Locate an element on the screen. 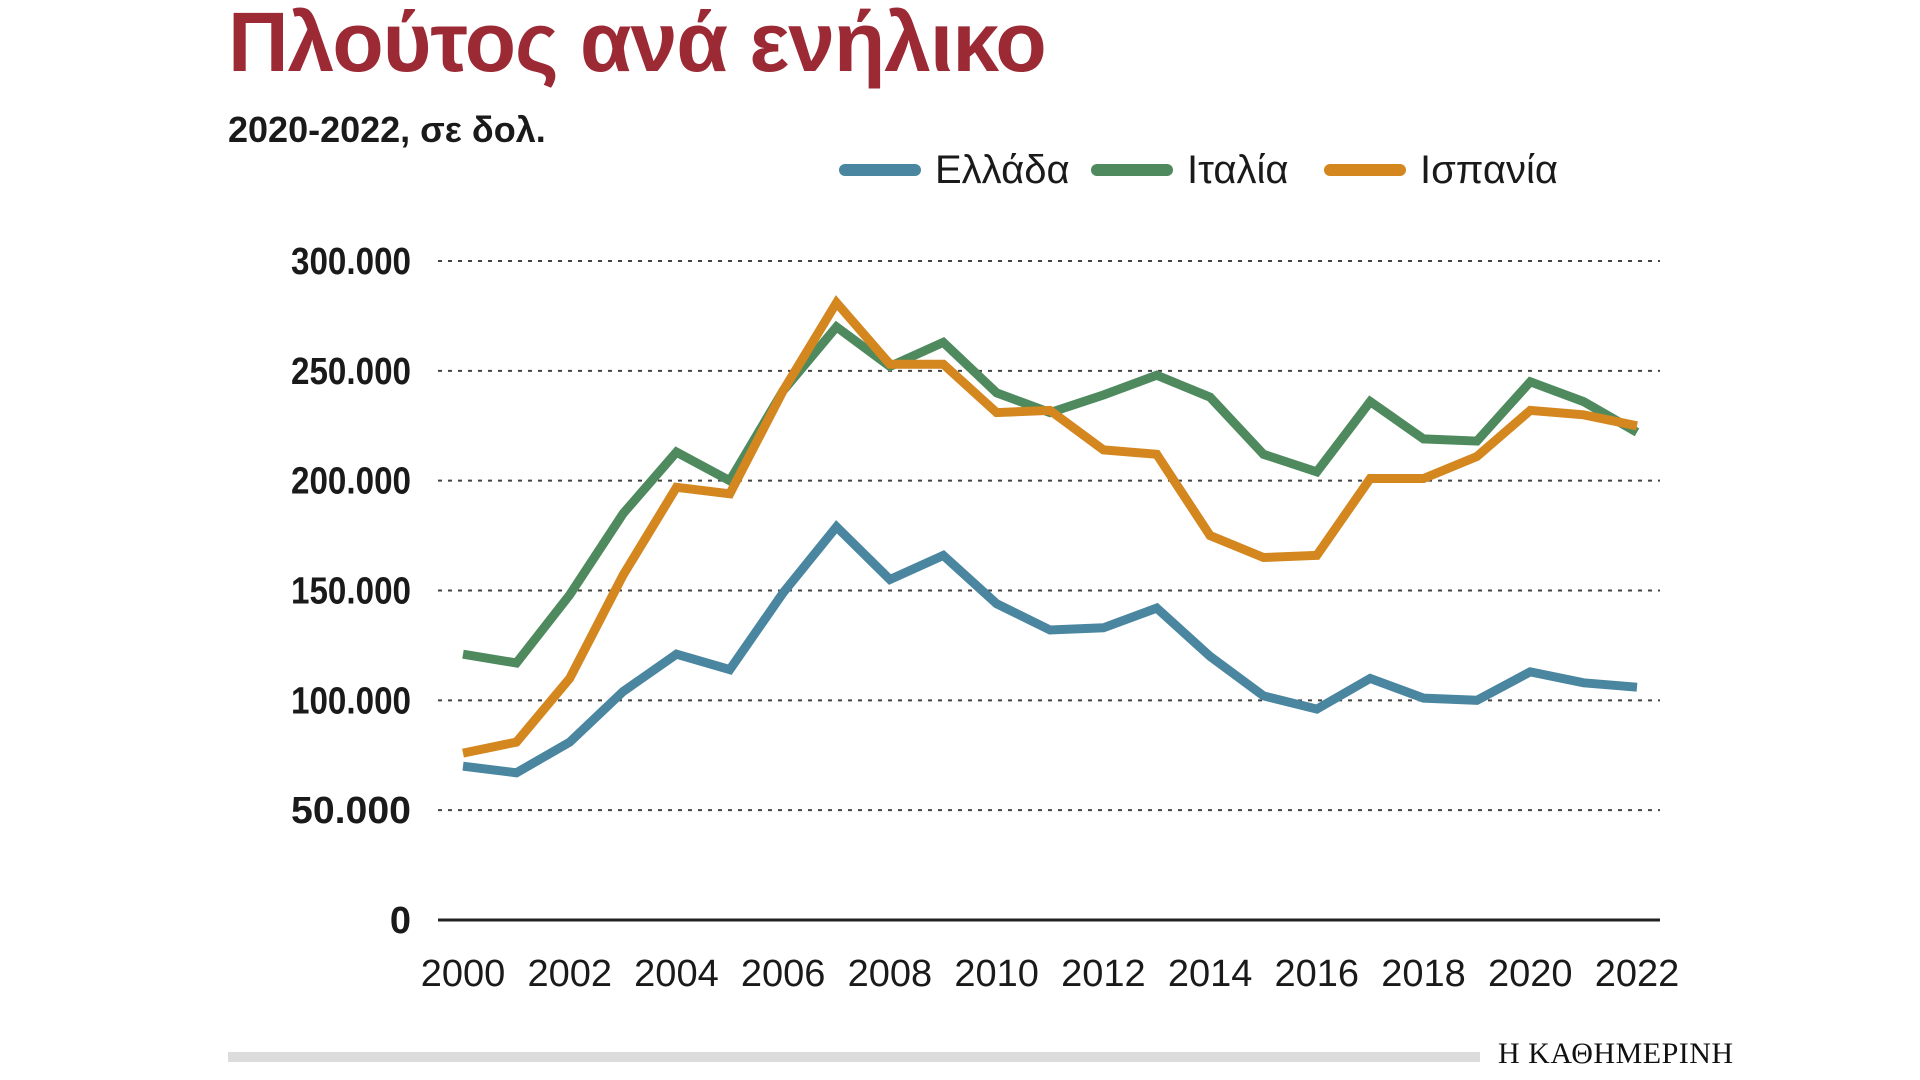 The image size is (1920, 1080). series-line-greece is located at coordinates (1050, 649).